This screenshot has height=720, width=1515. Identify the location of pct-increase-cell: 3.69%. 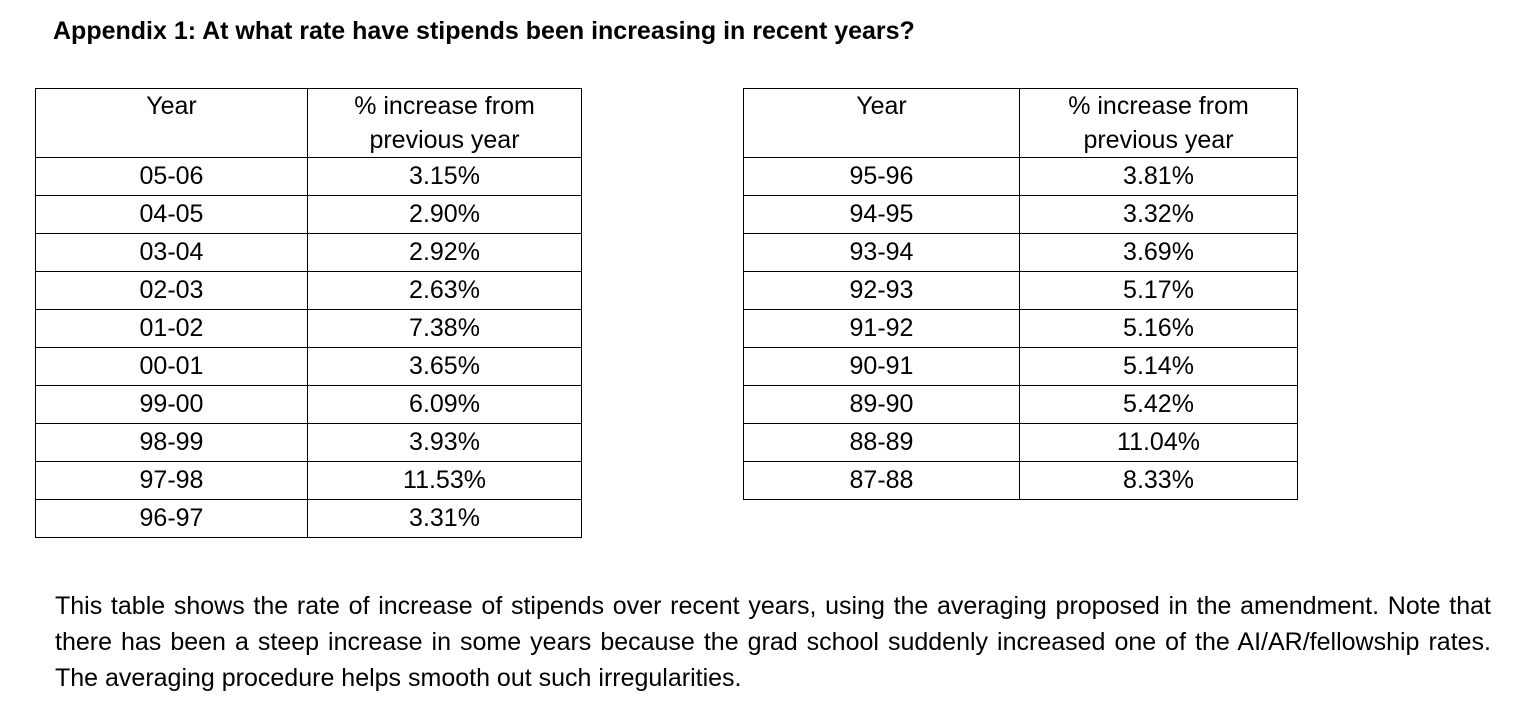
(1158, 252).